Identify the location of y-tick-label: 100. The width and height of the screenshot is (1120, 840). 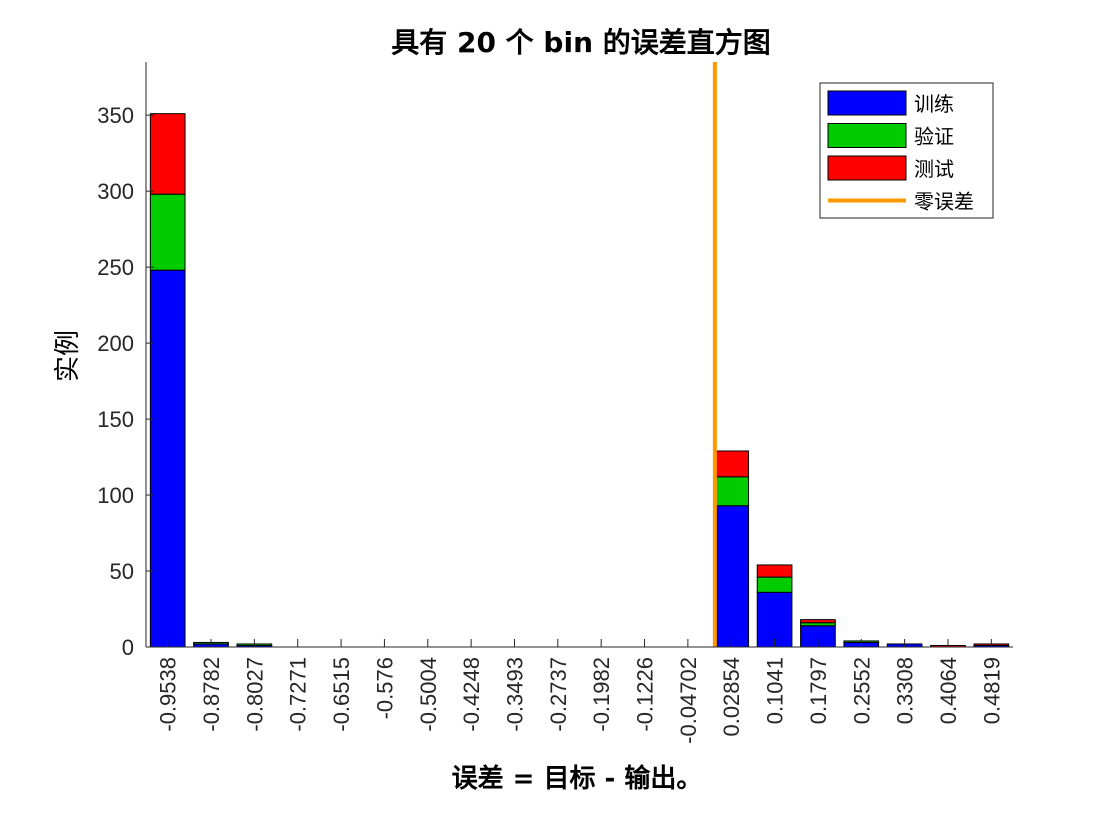
(115, 495).